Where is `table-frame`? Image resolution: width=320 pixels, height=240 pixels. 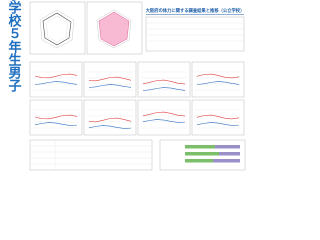 table-frame is located at coordinates (91, 155).